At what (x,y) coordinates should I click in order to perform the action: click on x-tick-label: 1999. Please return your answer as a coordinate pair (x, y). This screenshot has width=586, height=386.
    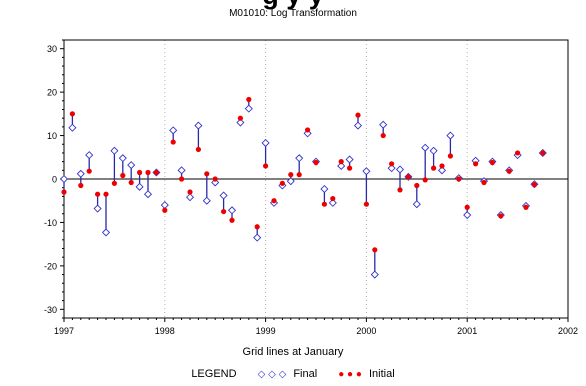
    Looking at the image, I should click on (266, 331).